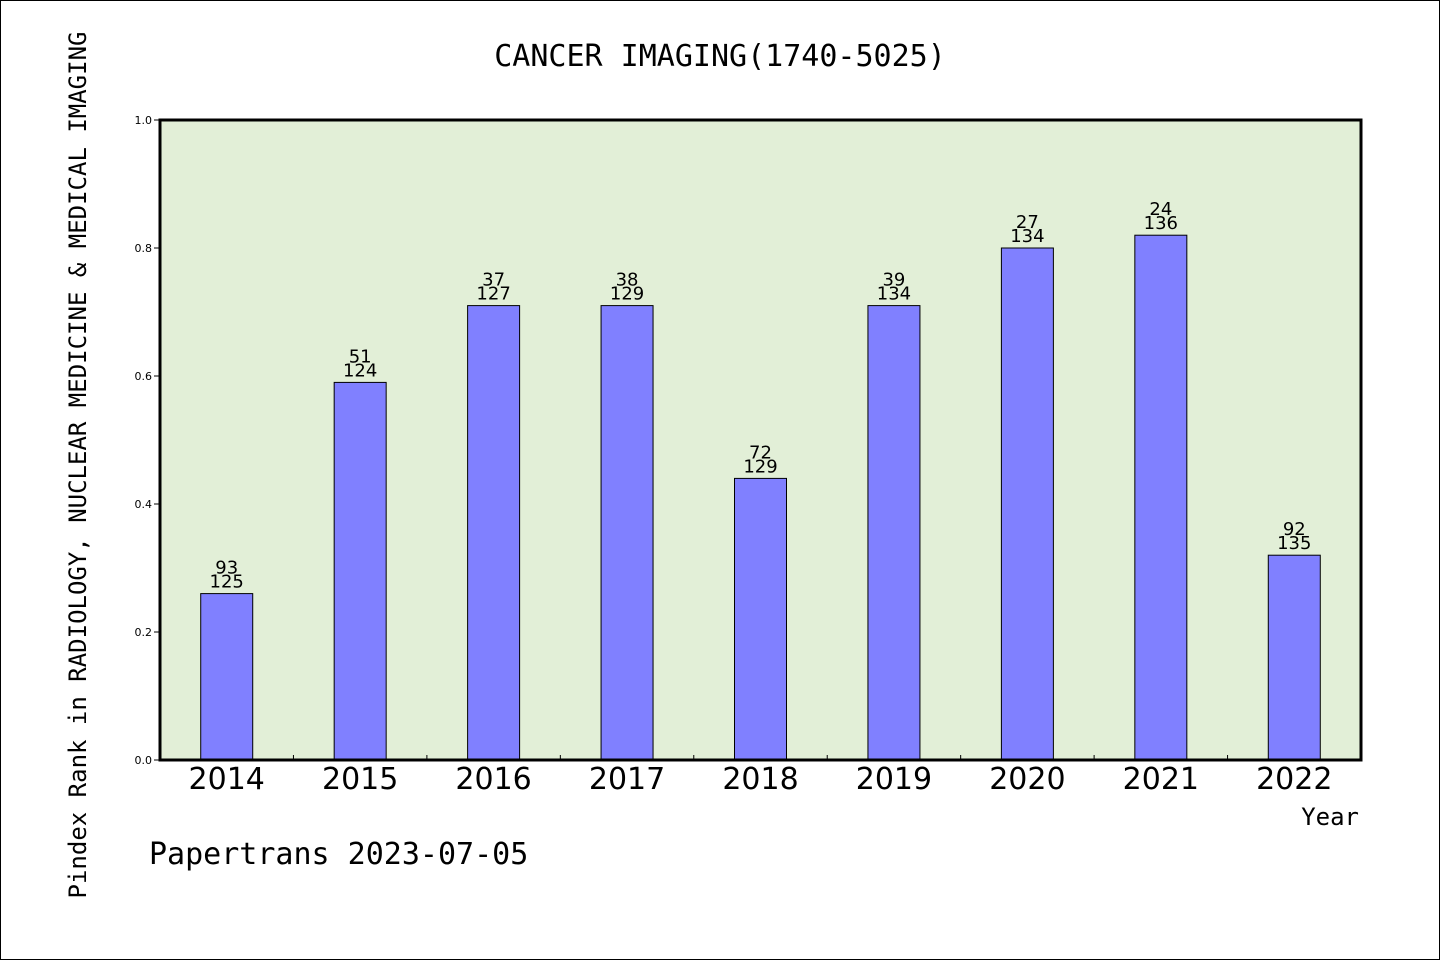 The height and width of the screenshot is (960, 1440). What do you see at coordinates (627, 533) in the screenshot?
I see `bar-2017` at bounding box center [627, 533].